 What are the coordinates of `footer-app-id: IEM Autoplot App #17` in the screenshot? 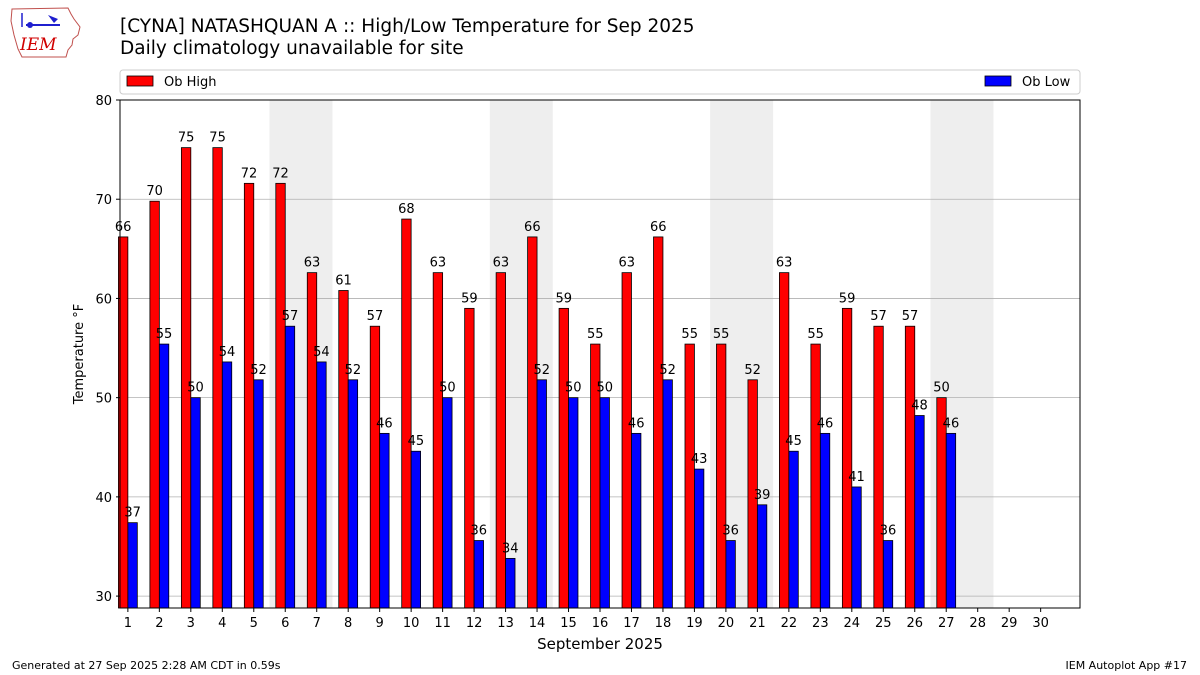 It's located at (1126, 665).